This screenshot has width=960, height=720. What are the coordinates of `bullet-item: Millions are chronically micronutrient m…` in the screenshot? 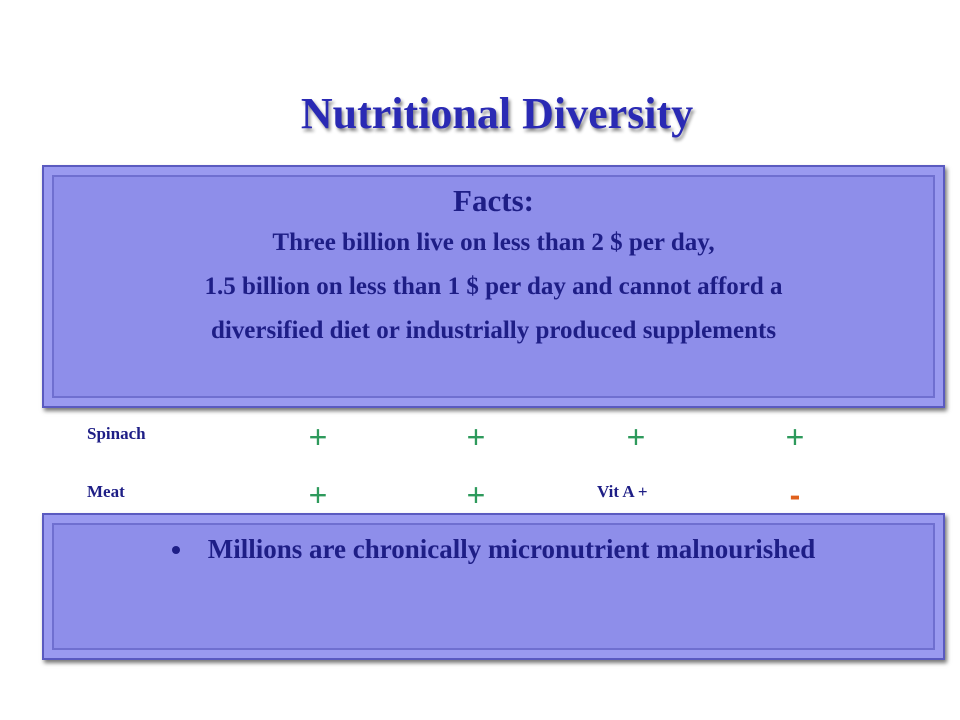 It's located at (494, 549).